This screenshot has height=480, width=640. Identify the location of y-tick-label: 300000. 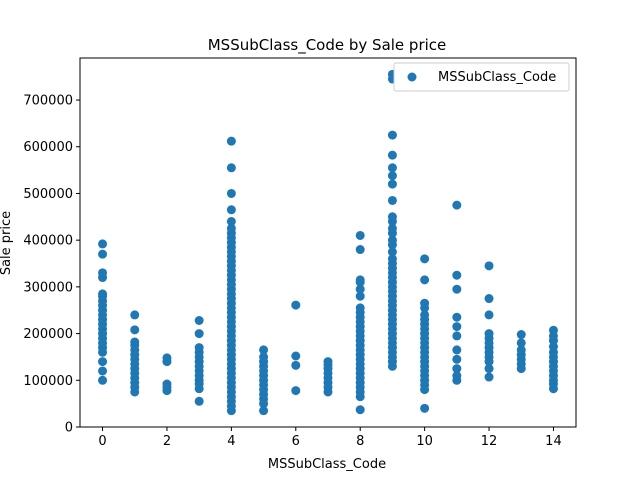
(48, 287).